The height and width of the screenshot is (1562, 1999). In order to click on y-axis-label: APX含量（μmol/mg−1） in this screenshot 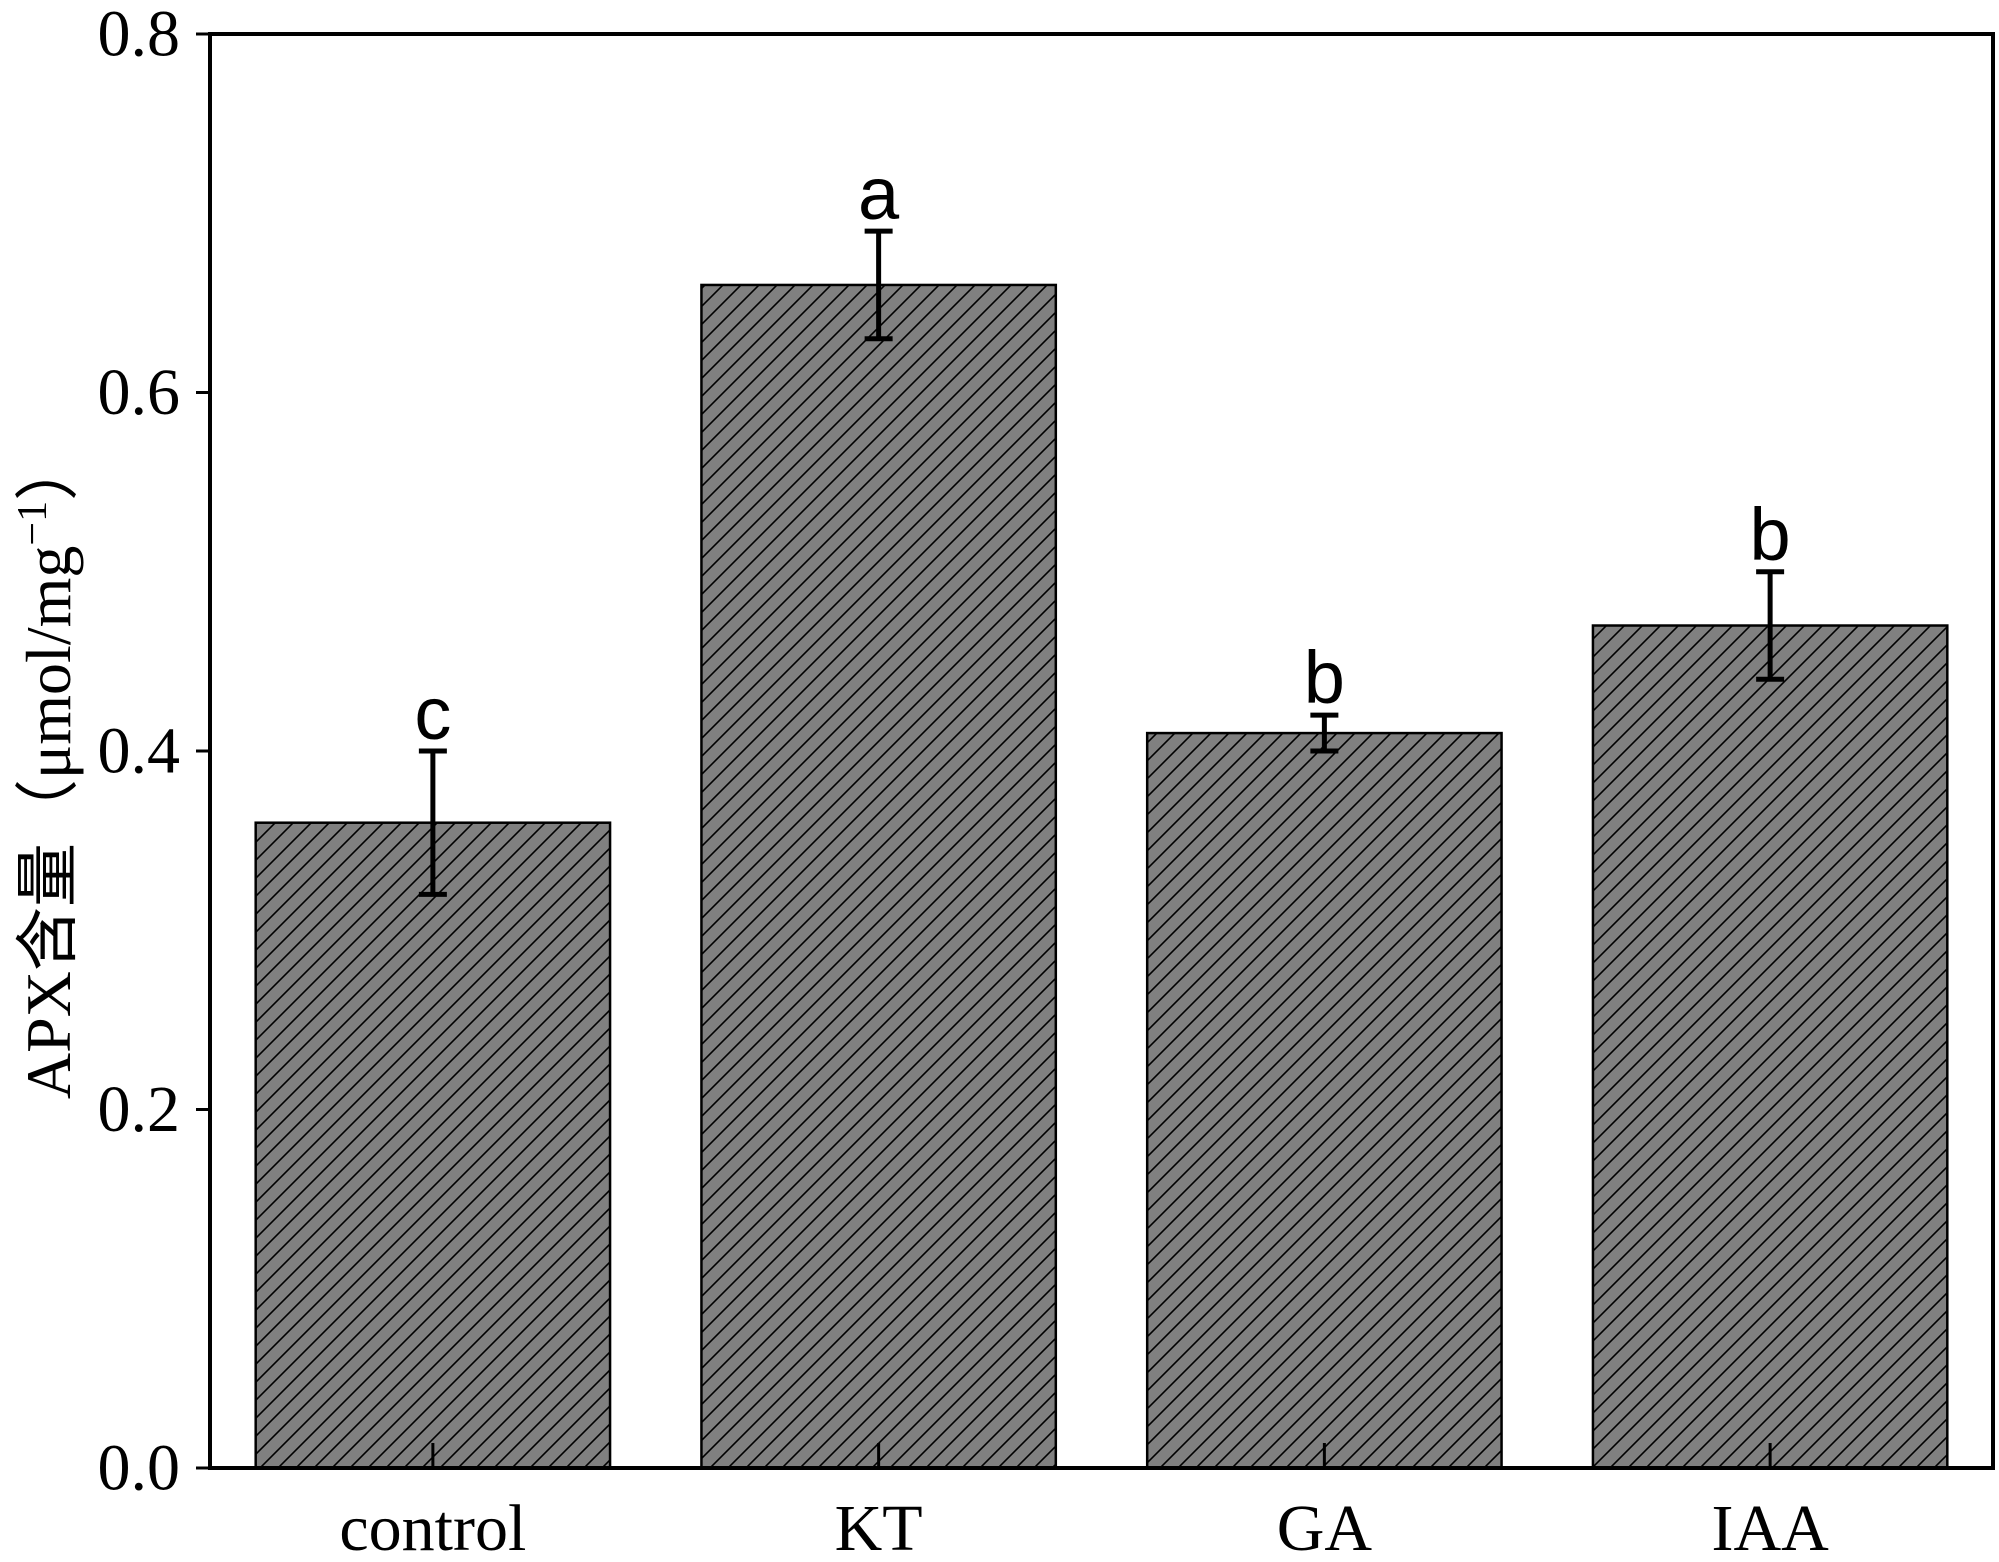, I will do `click(47, 768)`.